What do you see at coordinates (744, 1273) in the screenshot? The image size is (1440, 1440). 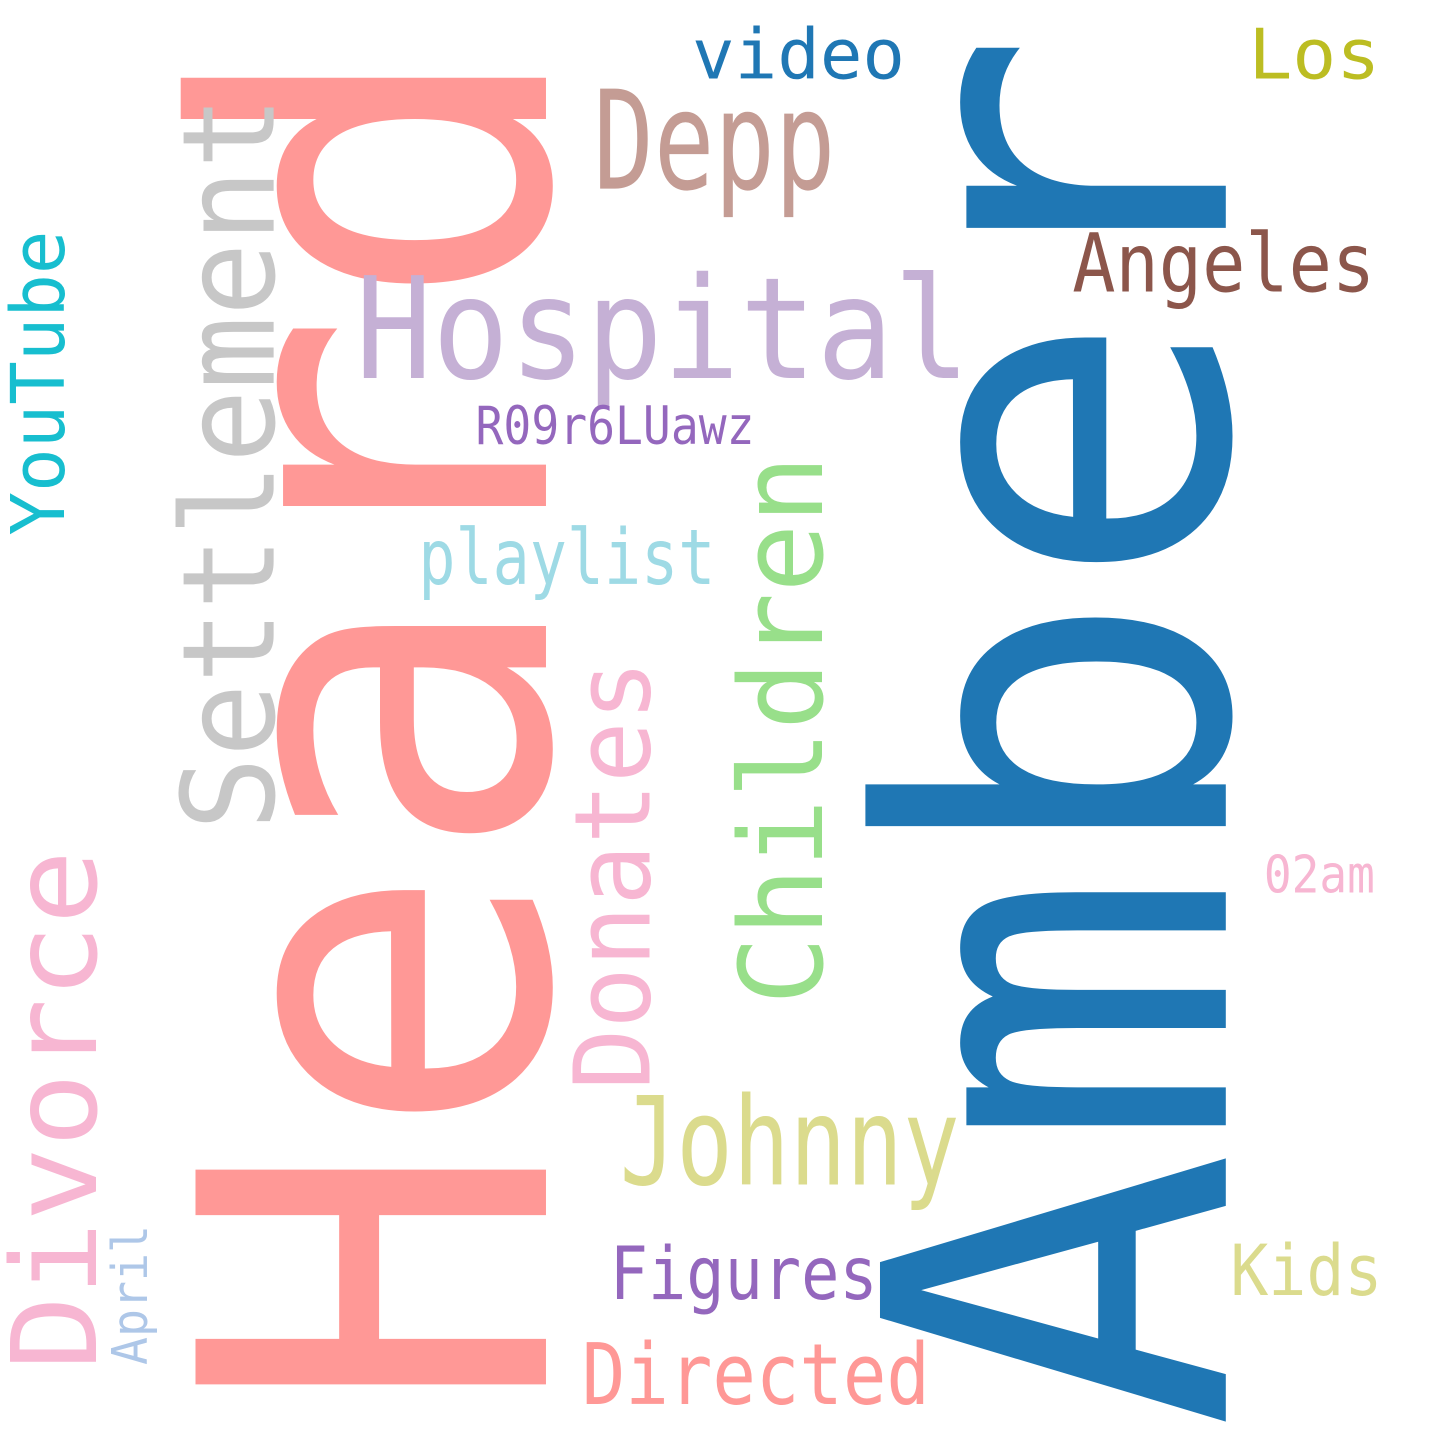 I see `word-figures: Figures` at bounding box center [744, 1273].